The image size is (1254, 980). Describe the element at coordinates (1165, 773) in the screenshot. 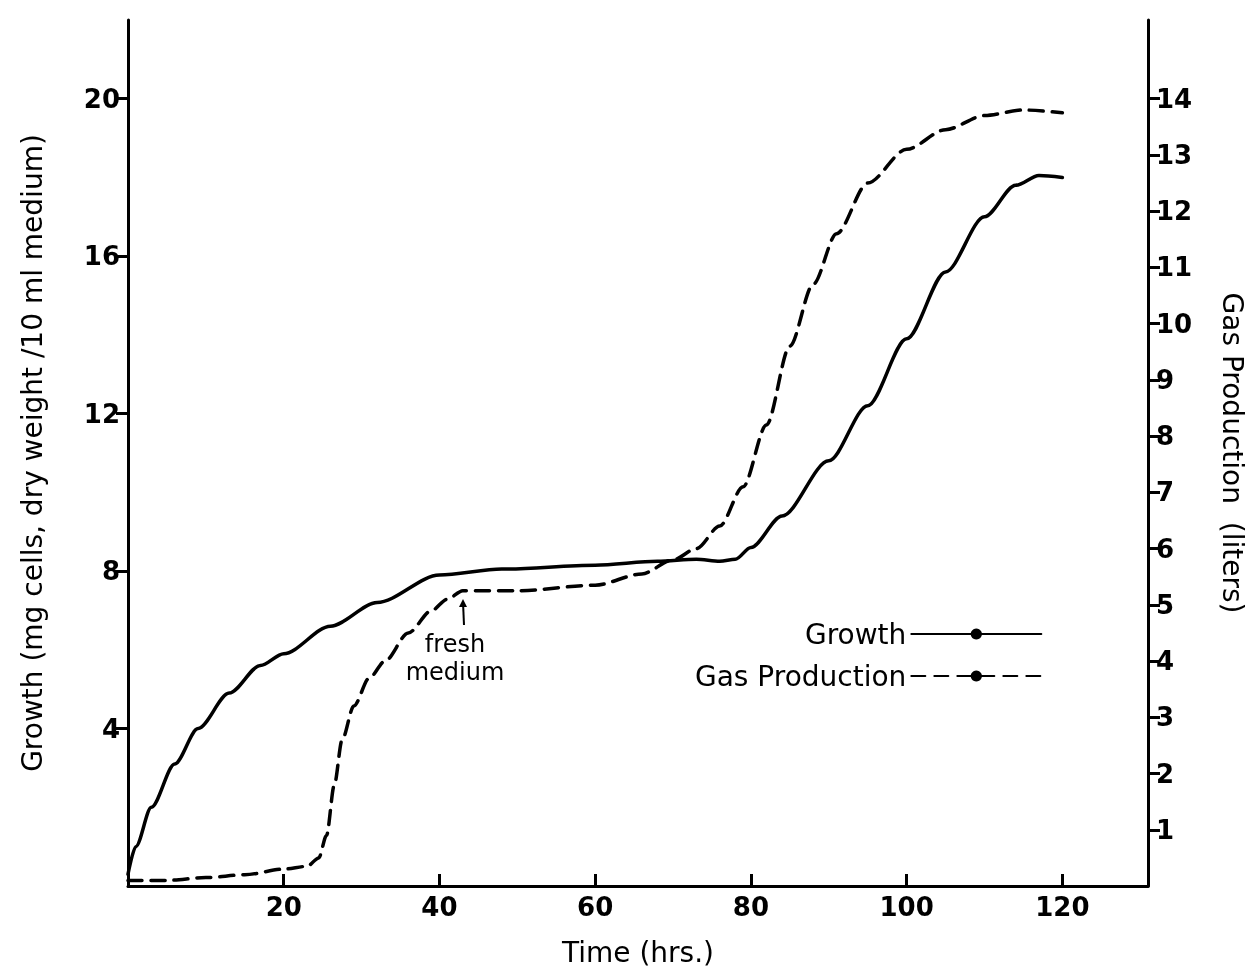

I see `y2-tick-label: 2` at that location.